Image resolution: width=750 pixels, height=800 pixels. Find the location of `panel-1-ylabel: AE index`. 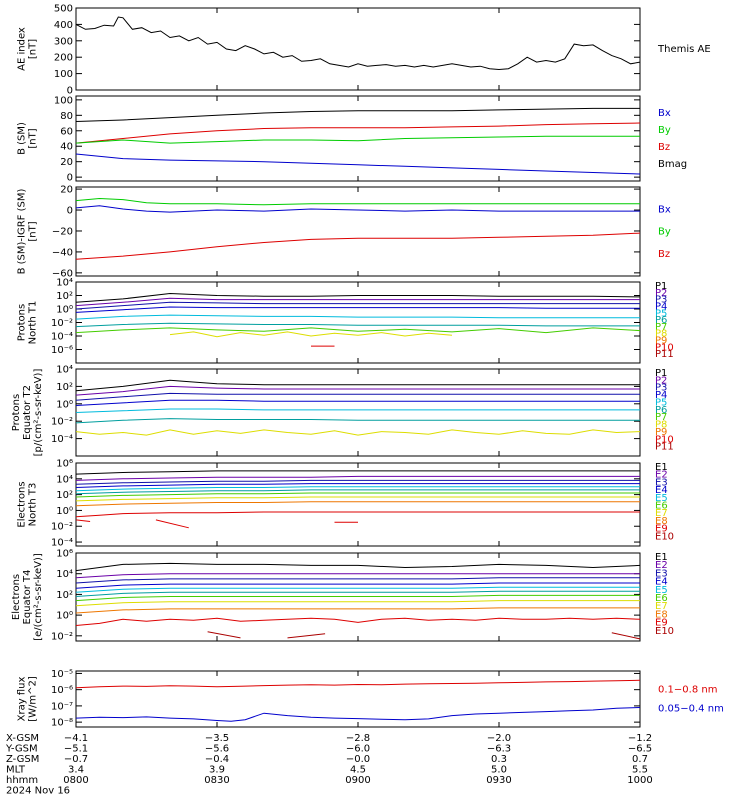

panel-1-ylabel: AE index is located at coordinates (22, 49).